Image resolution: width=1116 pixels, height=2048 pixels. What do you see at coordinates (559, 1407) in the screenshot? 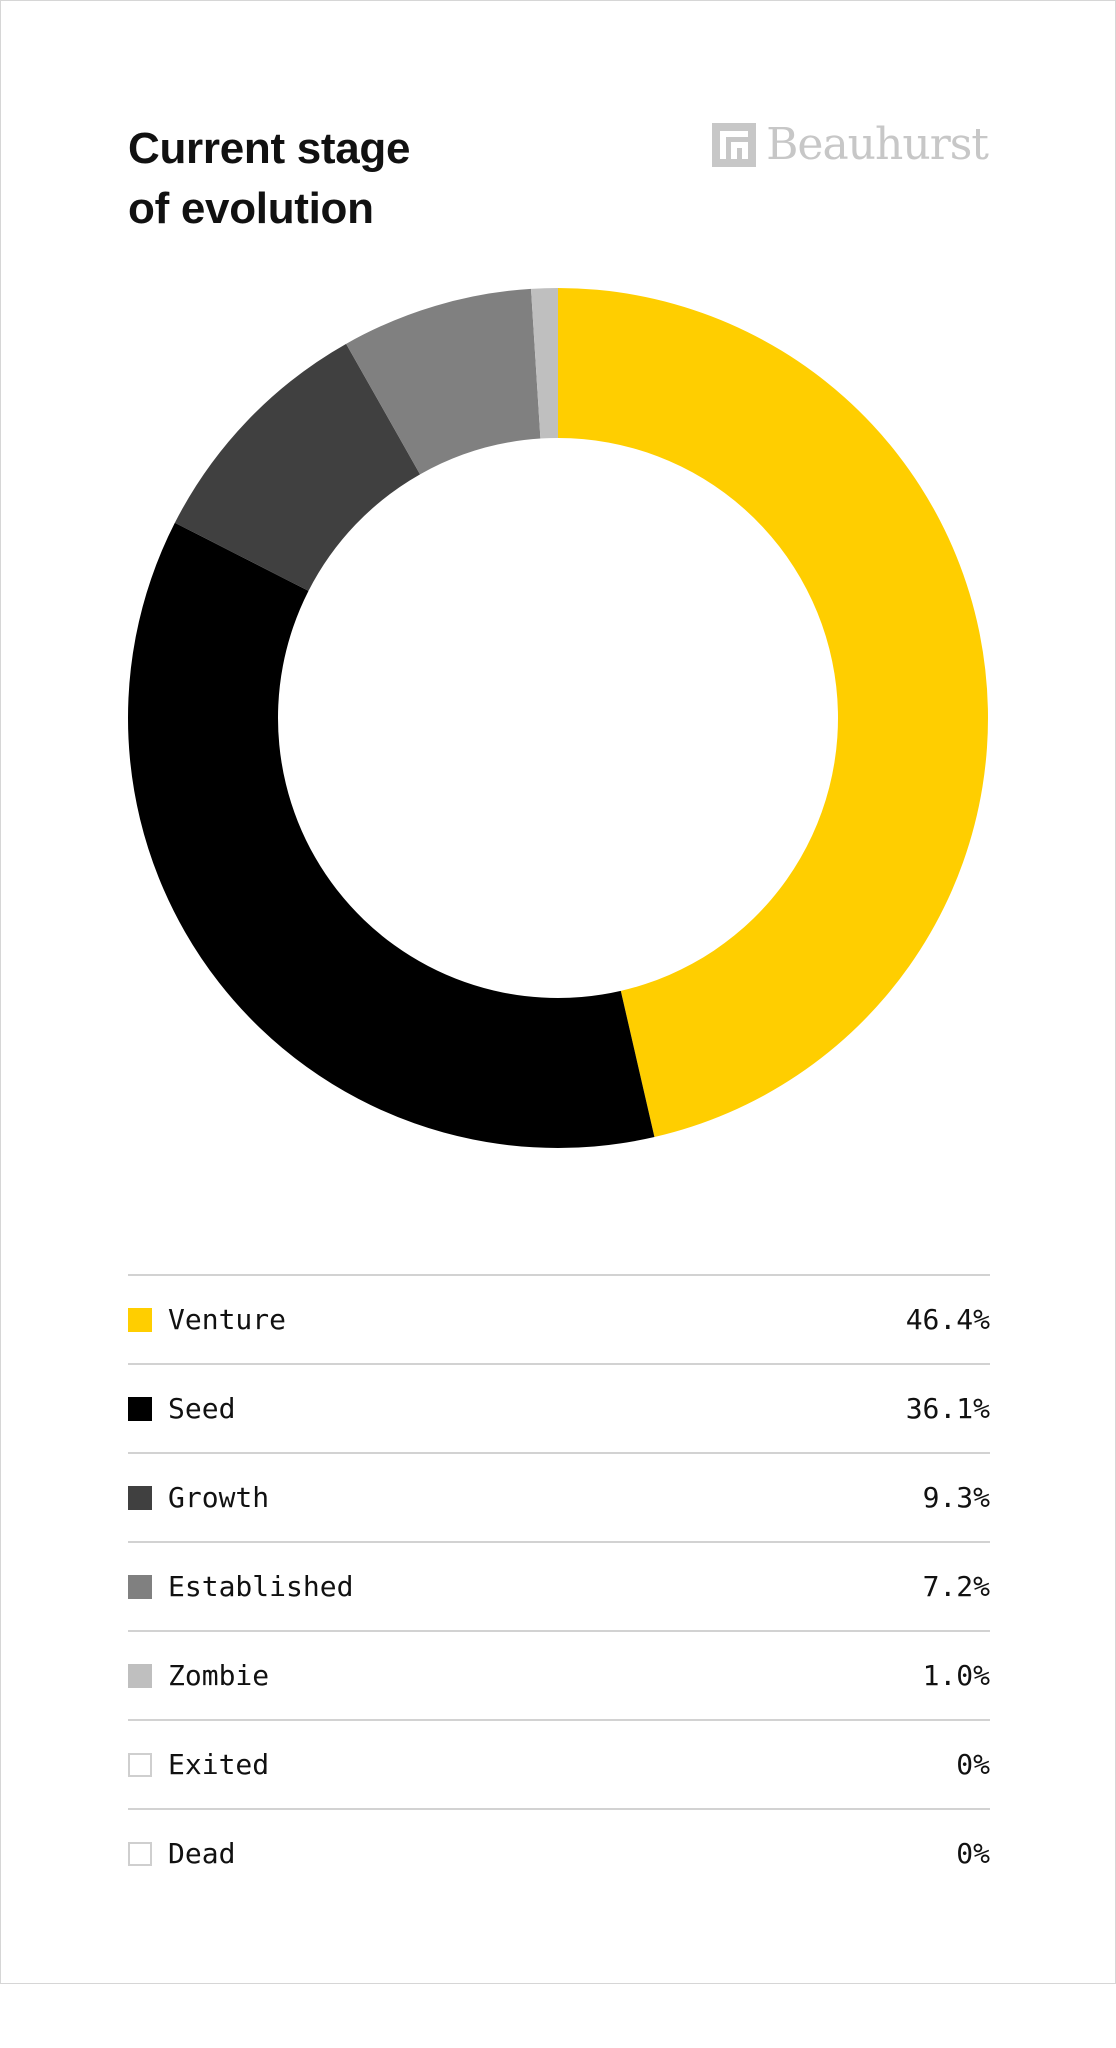
I see `legend-row-seed: Seed 36.1%` at bounding box center [559, 1407].